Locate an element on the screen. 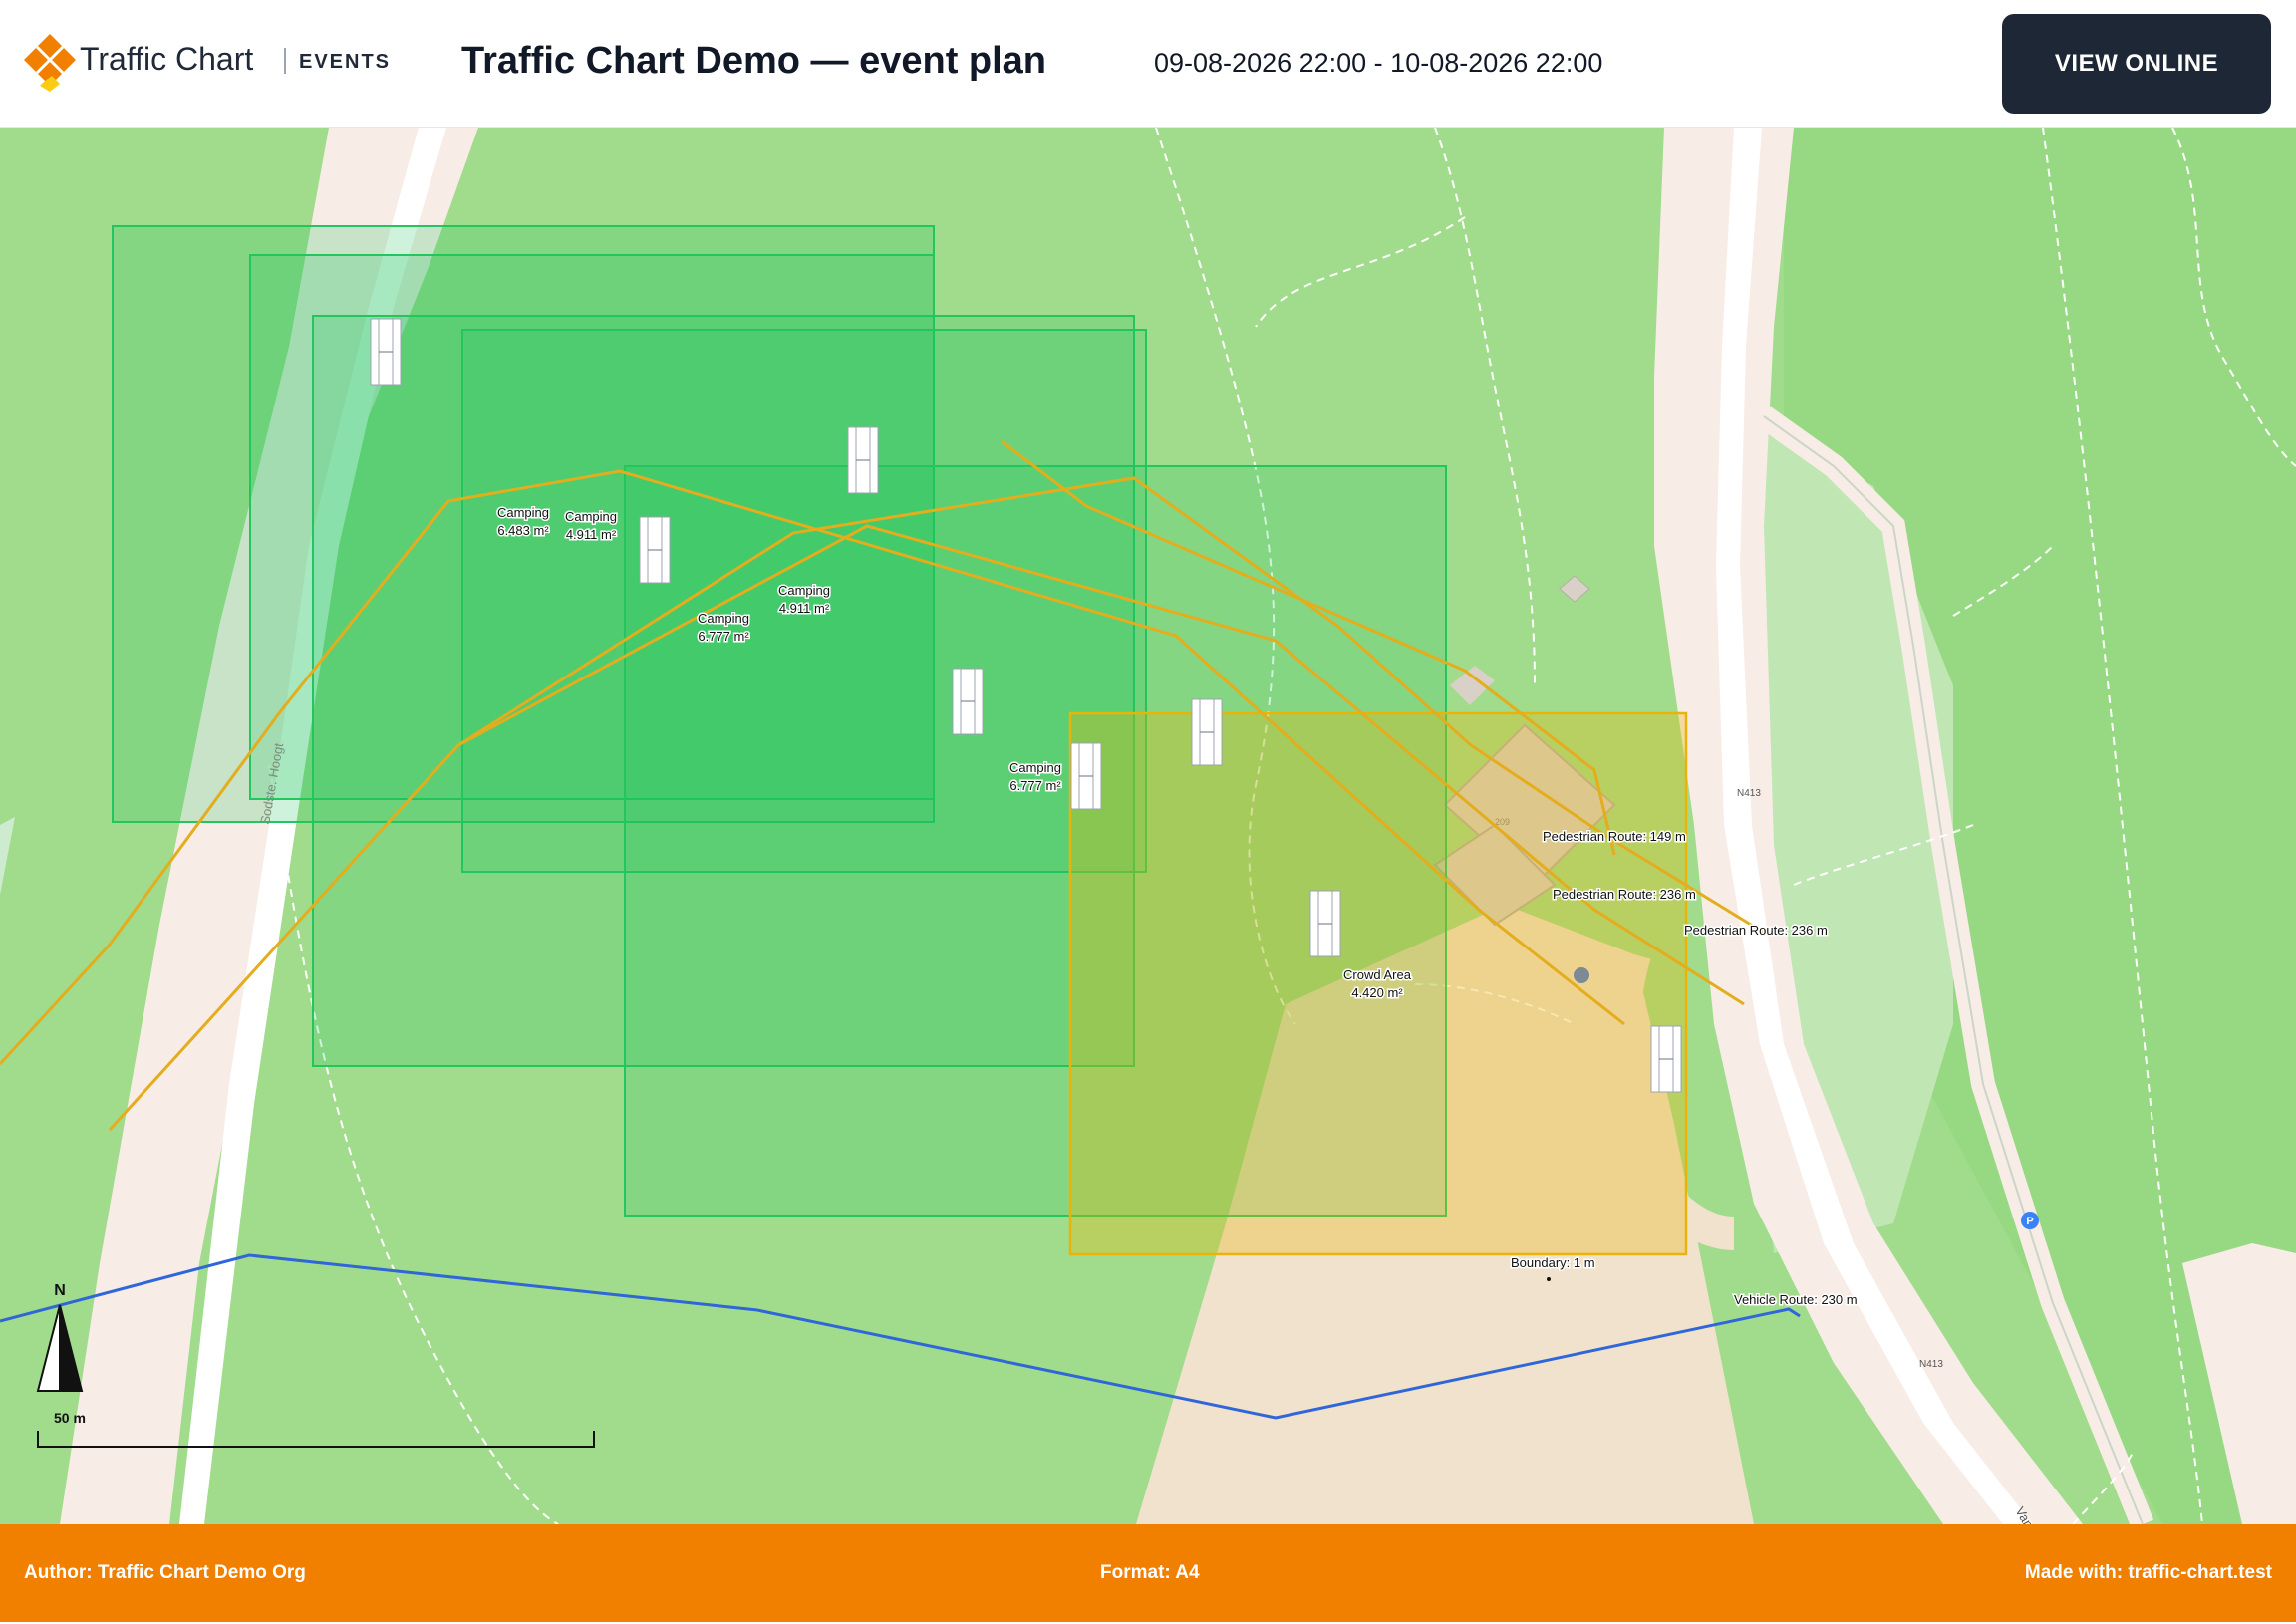 This screenshot has width=2296, height=1624. north-arrow-icon: N is located at coordinates (60, 1337).